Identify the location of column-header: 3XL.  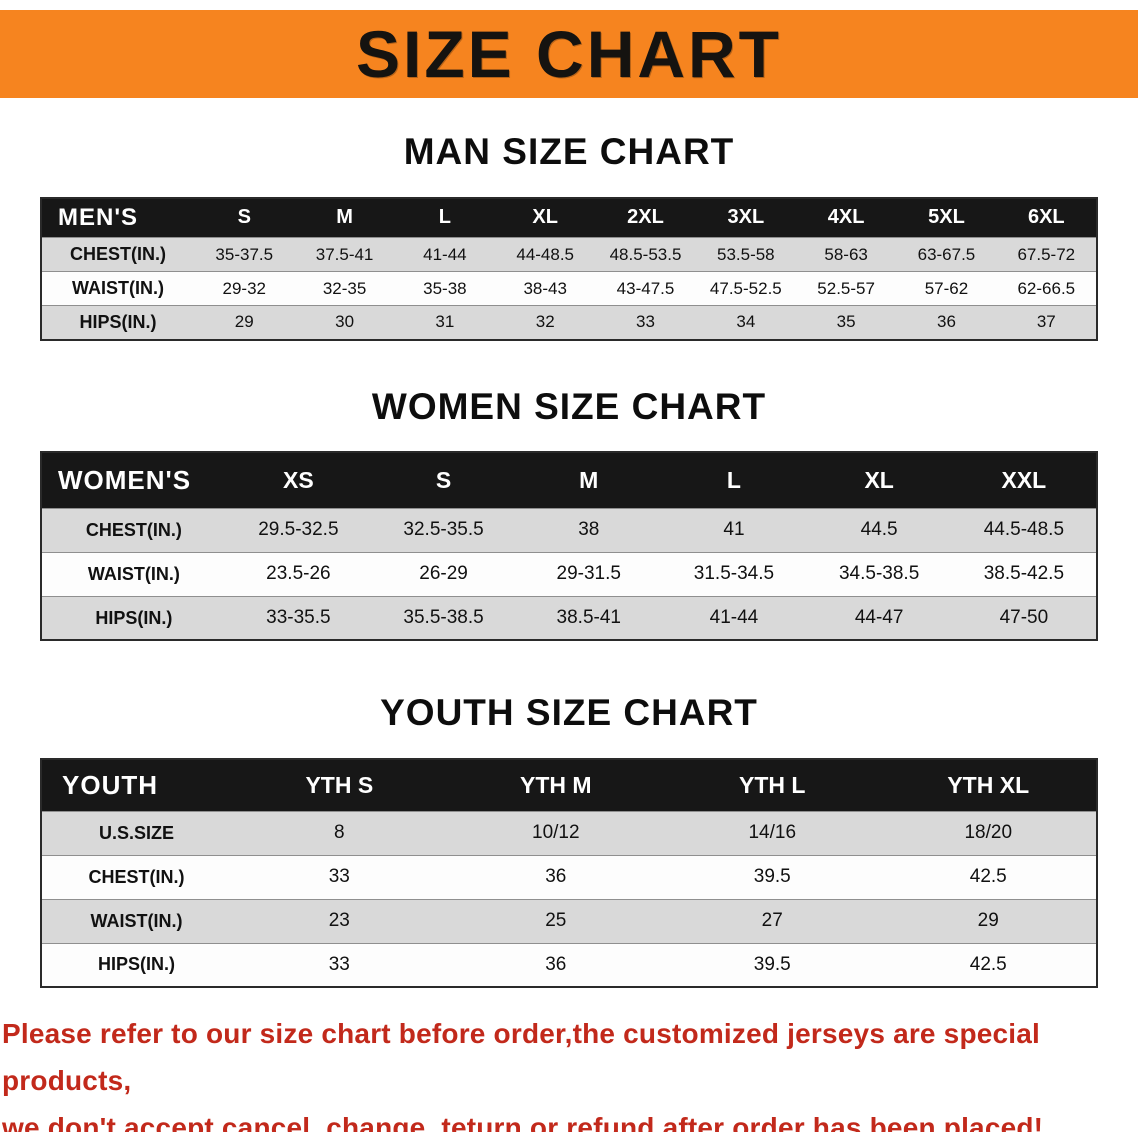
(745, 217).